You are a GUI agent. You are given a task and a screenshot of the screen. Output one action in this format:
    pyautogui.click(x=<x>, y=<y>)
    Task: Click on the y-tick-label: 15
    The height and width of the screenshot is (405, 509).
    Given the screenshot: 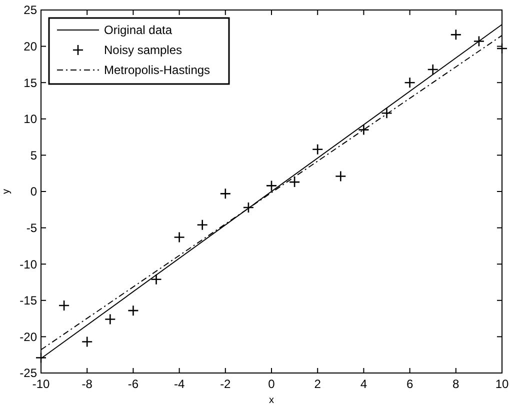 What is the action you would take?
    pyautogui.click(x=31, y=83)
    